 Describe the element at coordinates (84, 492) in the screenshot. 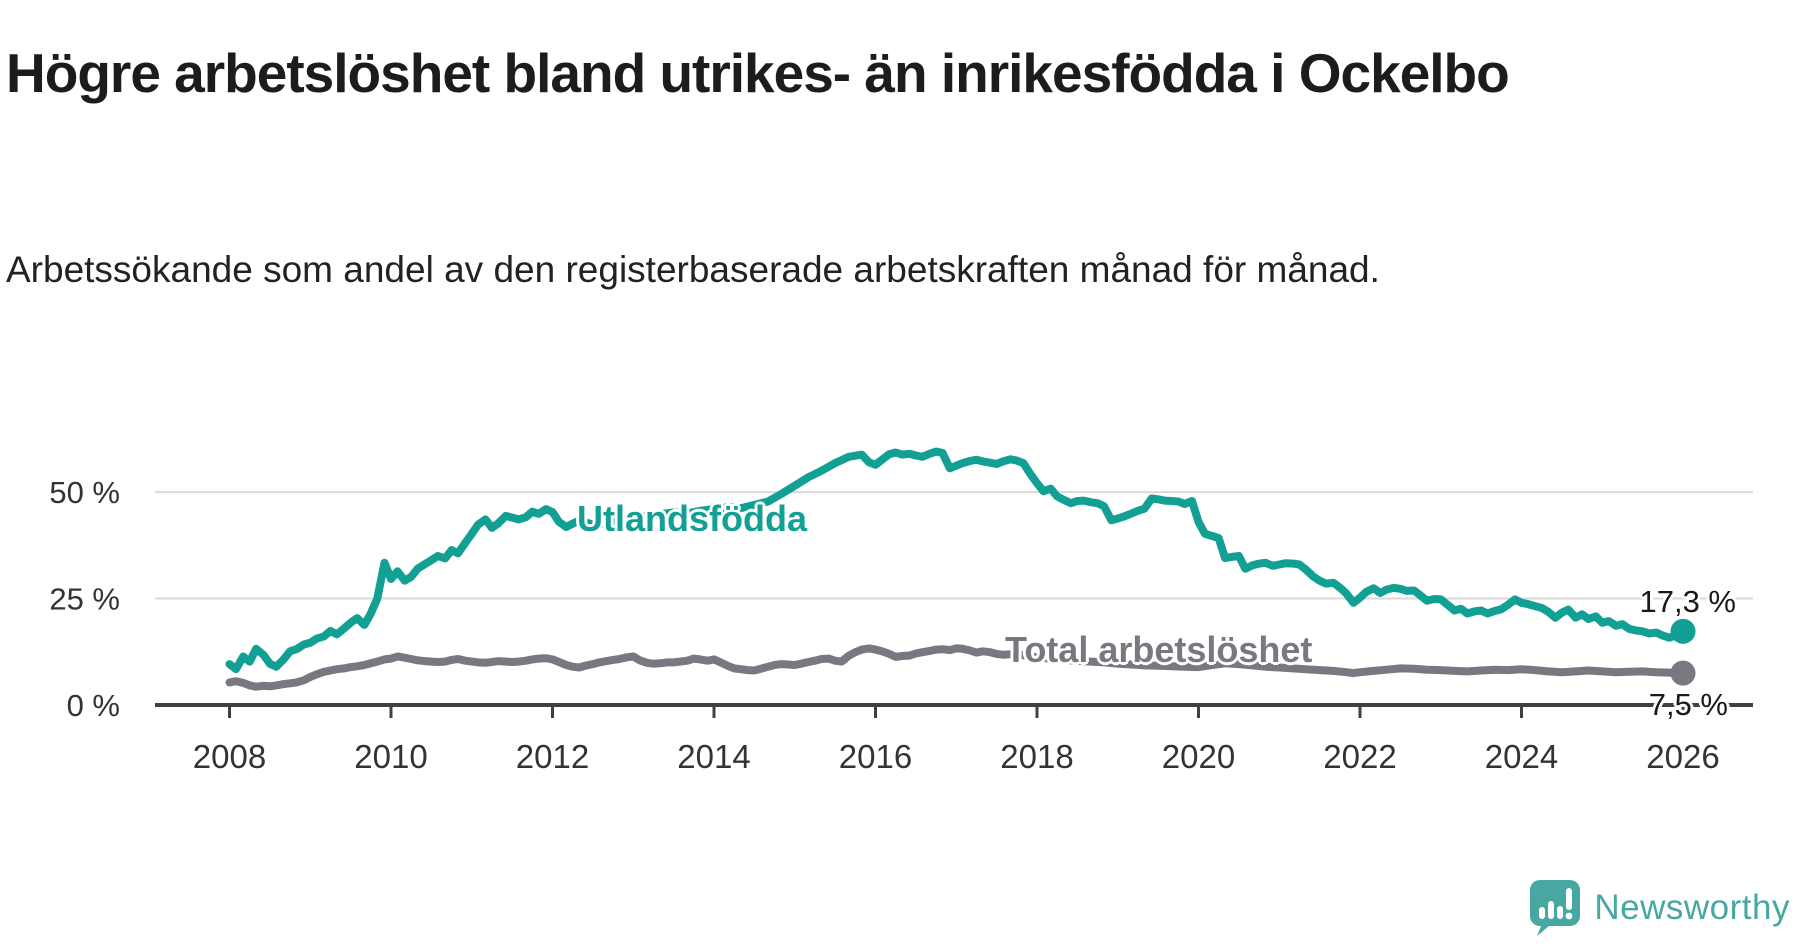

I see `y-tick-label-50: 50 %` at that location.